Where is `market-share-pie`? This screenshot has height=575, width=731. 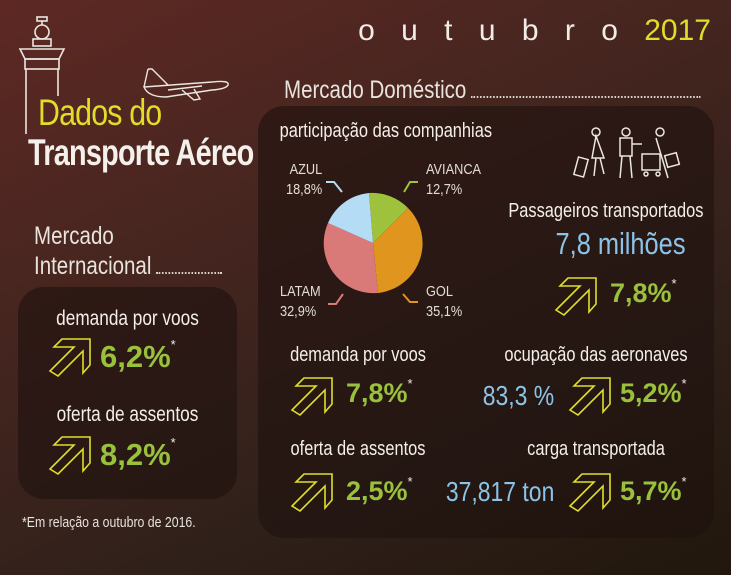 market-share-pie is located at coordinates (373, 243).